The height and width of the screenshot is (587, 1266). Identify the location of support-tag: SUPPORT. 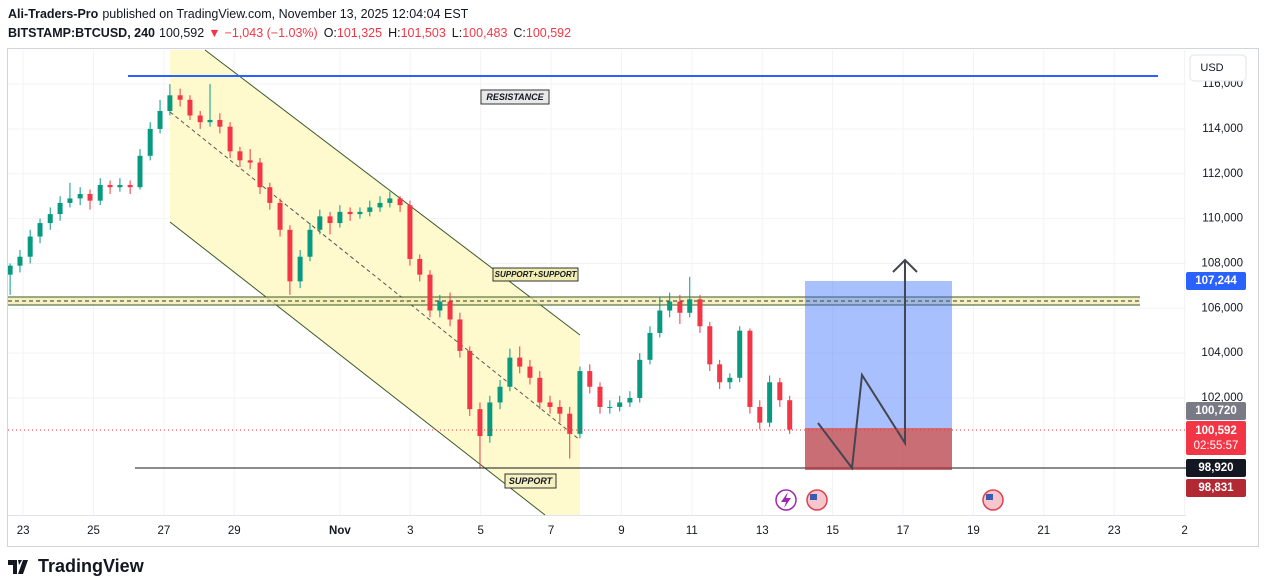
(531, 481).